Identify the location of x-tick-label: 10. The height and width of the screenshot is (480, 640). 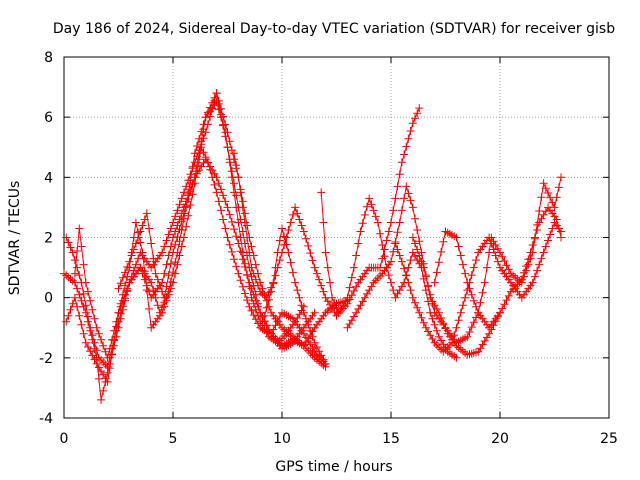
(282, 439).